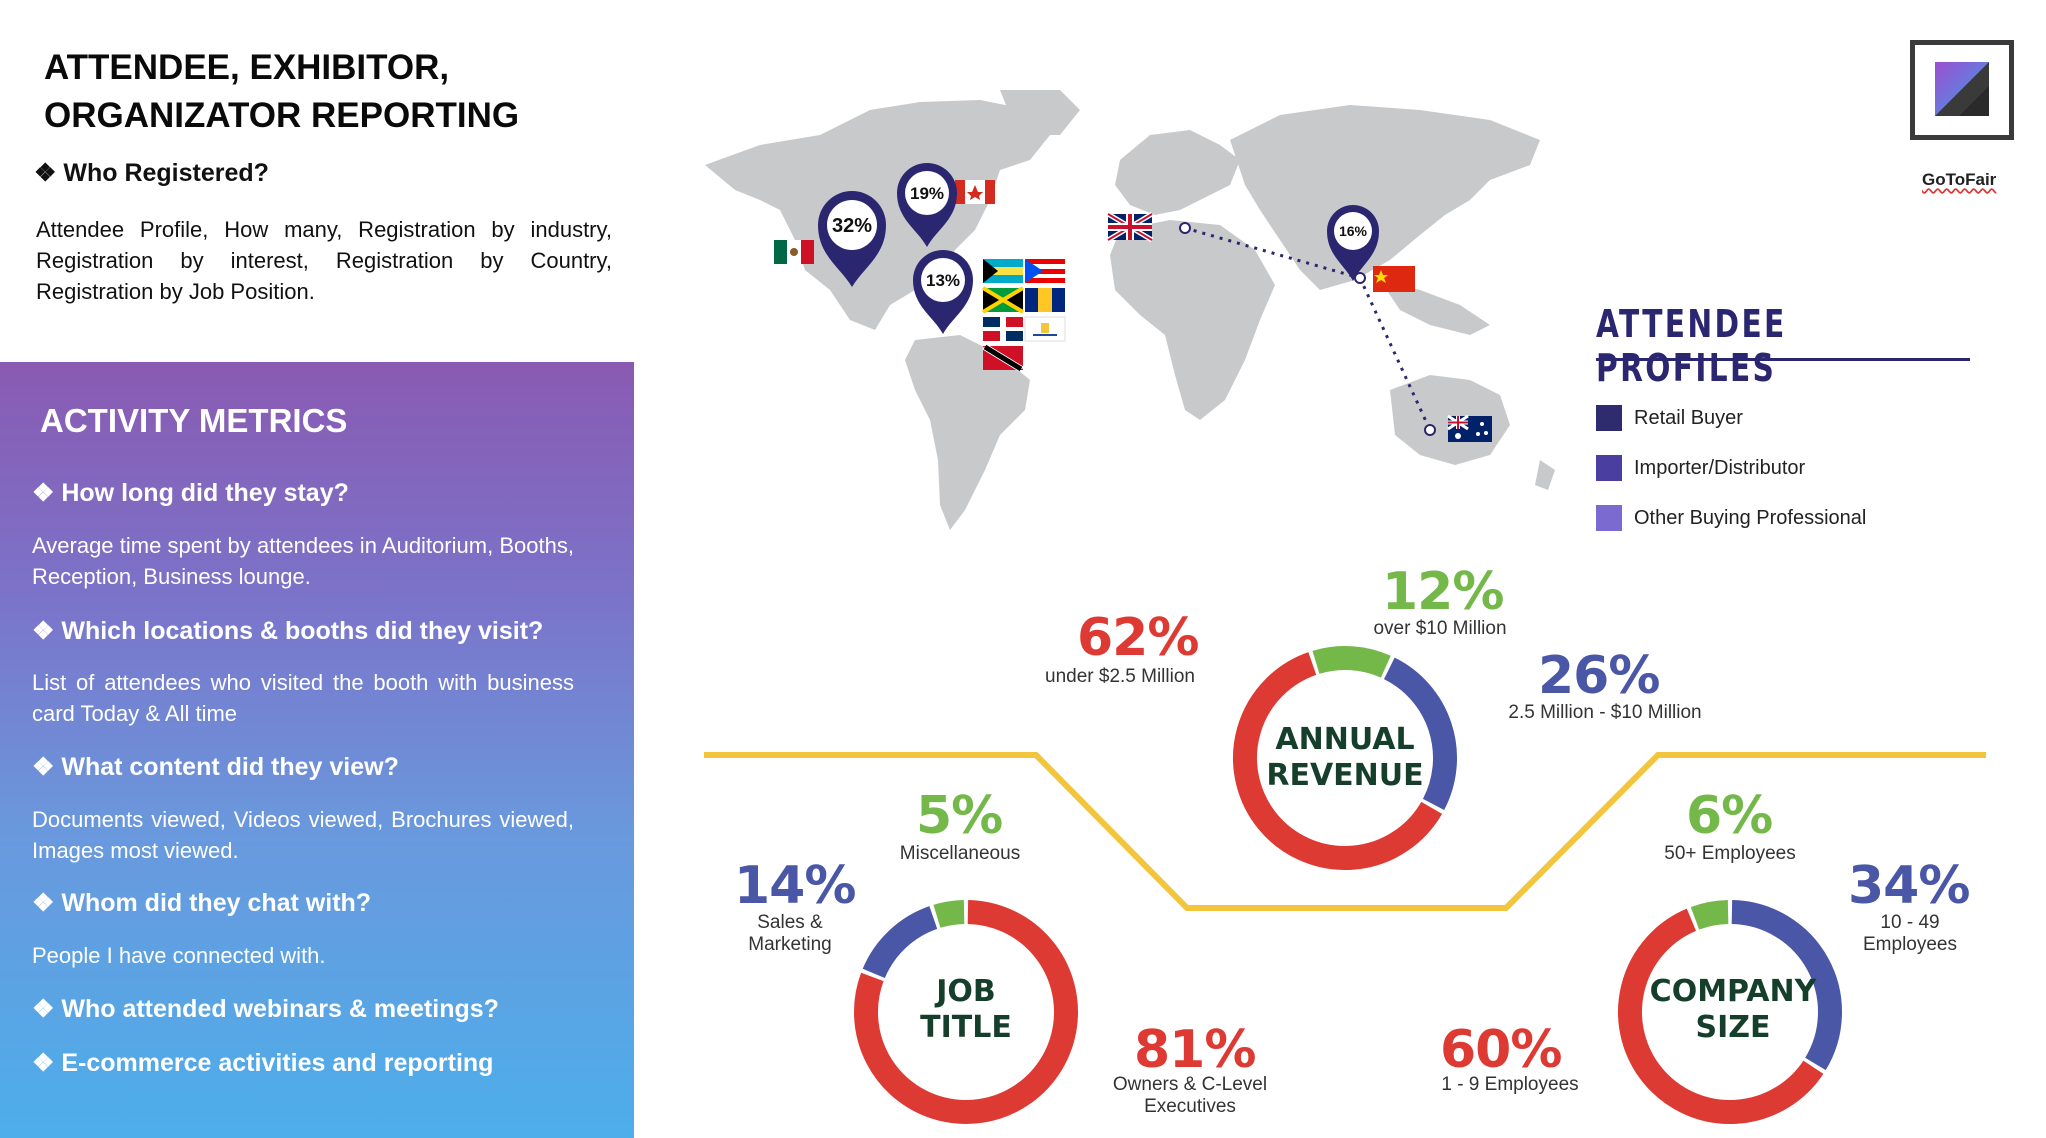 This screenshot has height=1138, width=2046. What do you see at coordinates (1469, 428) in the screenshot?
I see `flag-australia-icon` at bounding box center [1469, 428].